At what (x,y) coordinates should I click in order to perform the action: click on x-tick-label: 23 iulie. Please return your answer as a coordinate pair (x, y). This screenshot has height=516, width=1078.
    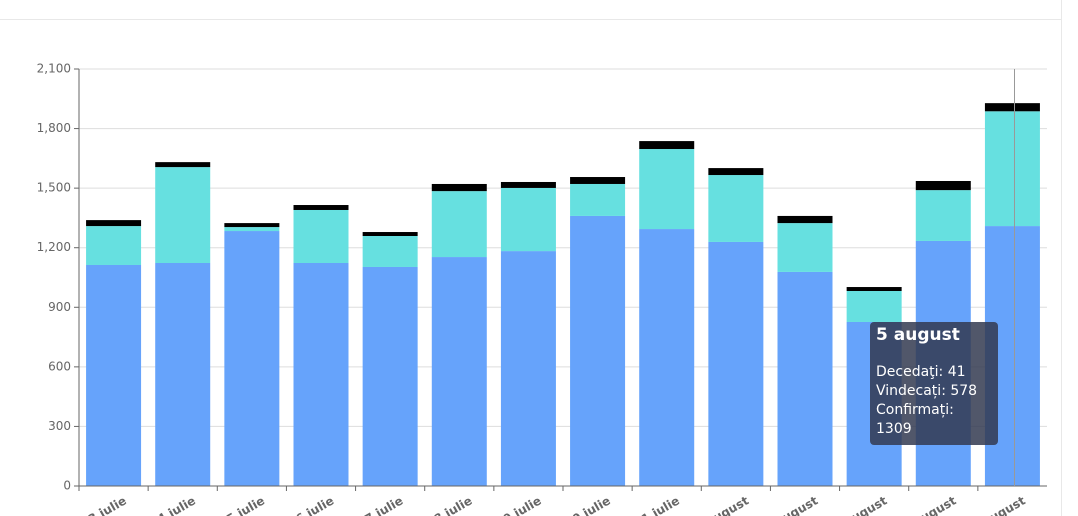
    Looking at the image, I should click on (104, 505).